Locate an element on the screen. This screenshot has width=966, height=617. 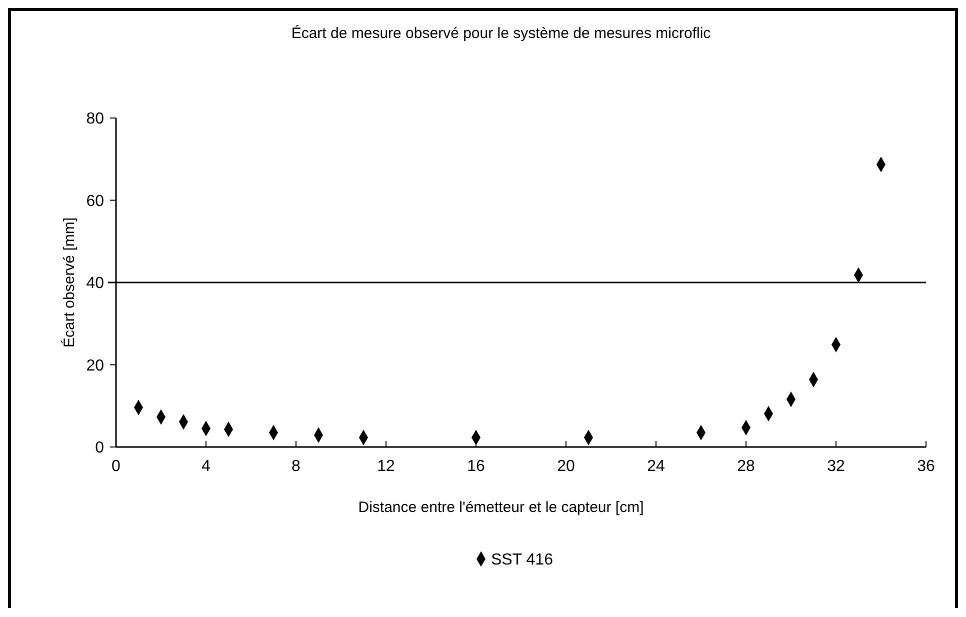
legend-label: SST 416 is located at coordinates (522, 560).